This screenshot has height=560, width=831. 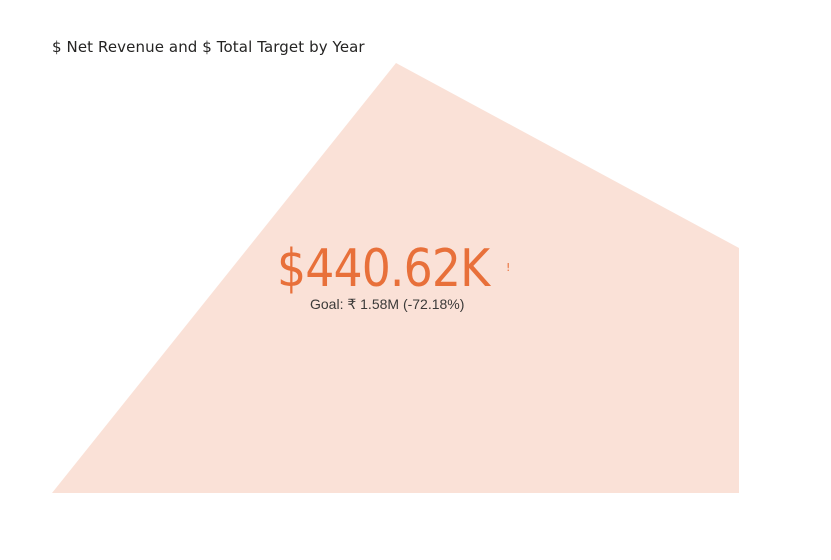 What do you see at coordinates (208, 47) in the screenshot?
I see `chart-title: $ Net Revenue and $ Total Target by Year` at bounding box center [208, 47].